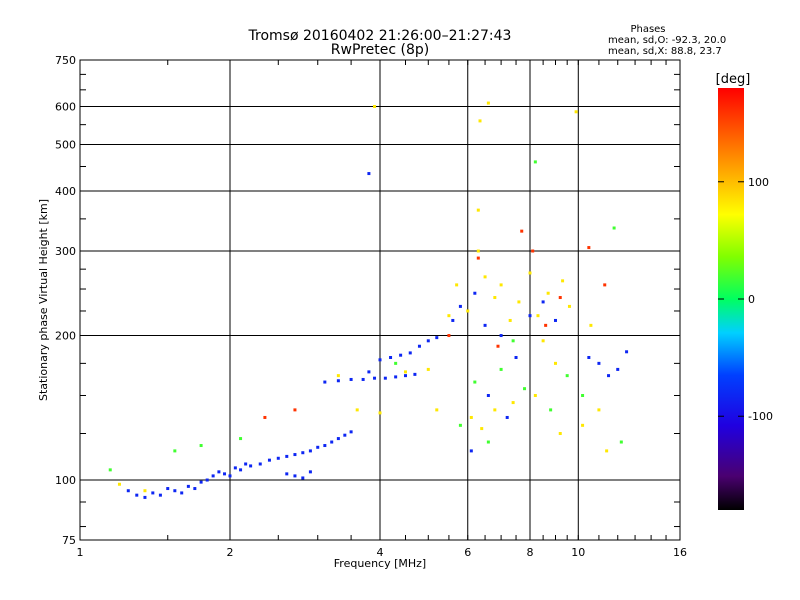 This screenshot has height=600, width=800. What do you see at coordinates (80, 552) in the screenshot?
I see `x-tick-label: 1` at bounding box center [80, 552].